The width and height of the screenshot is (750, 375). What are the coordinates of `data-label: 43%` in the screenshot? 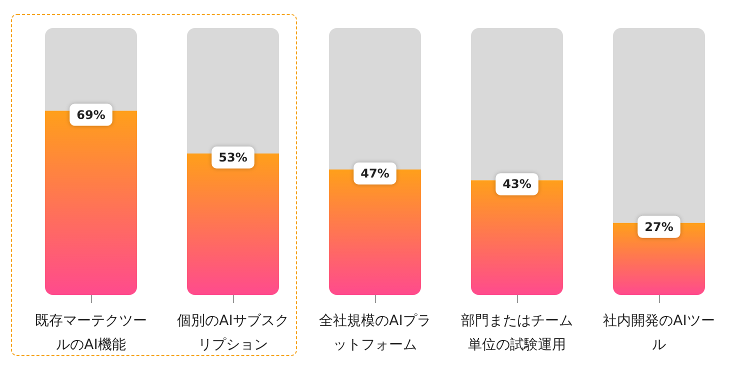 It's located at (517, 184).